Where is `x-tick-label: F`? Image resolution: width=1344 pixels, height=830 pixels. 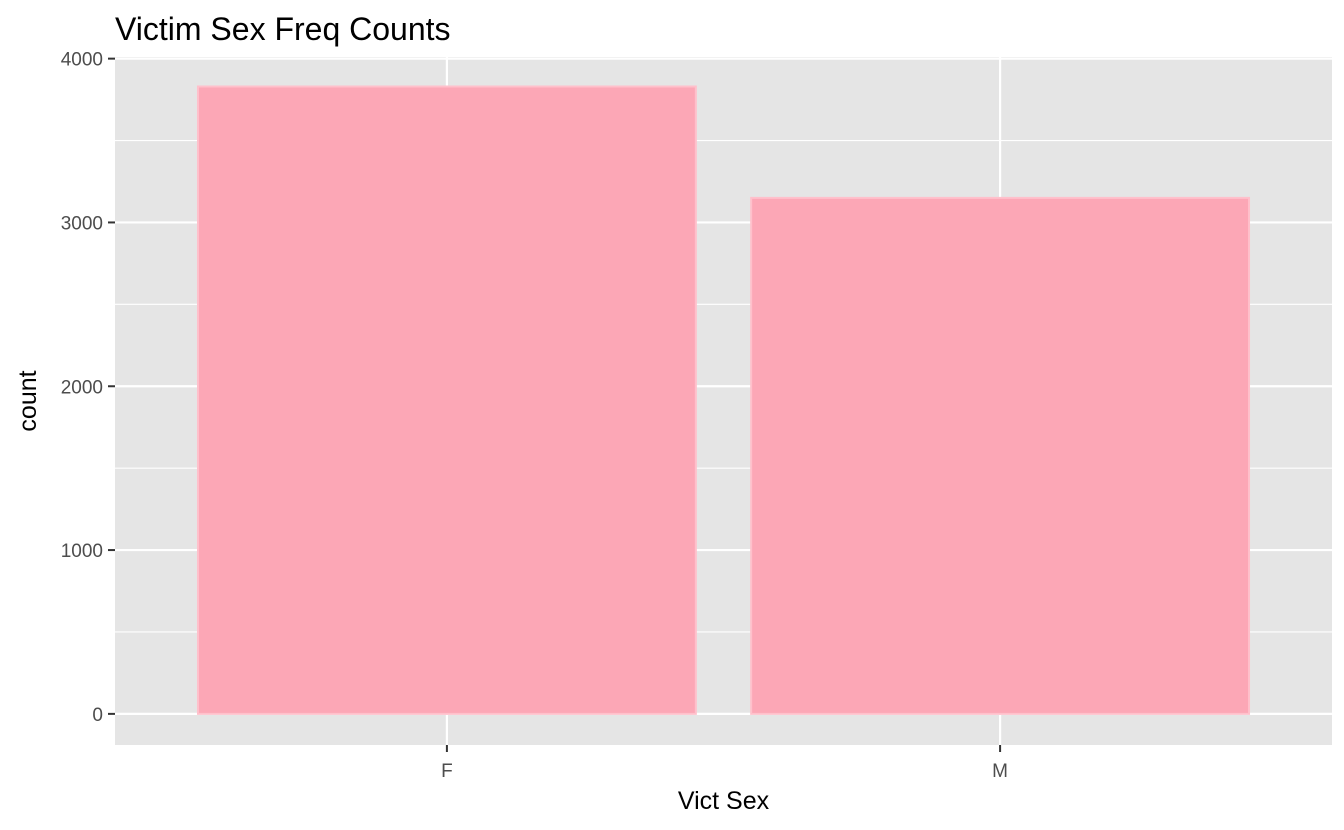
x-tick-label: F is located at coordinates (447, 771).